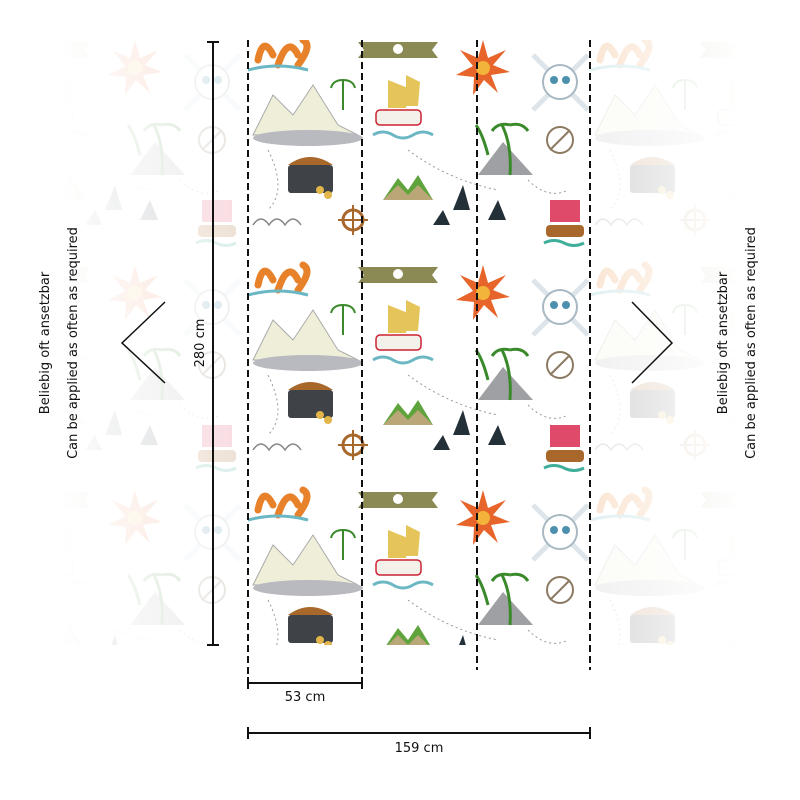  I want to click on total-width-label: 159 cm, so click(419, 748).